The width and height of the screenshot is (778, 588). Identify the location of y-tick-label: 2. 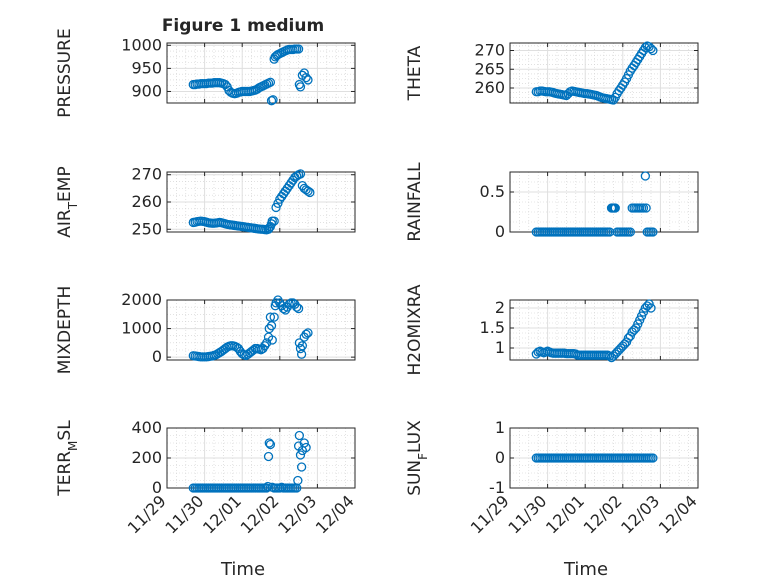
(500, 307).